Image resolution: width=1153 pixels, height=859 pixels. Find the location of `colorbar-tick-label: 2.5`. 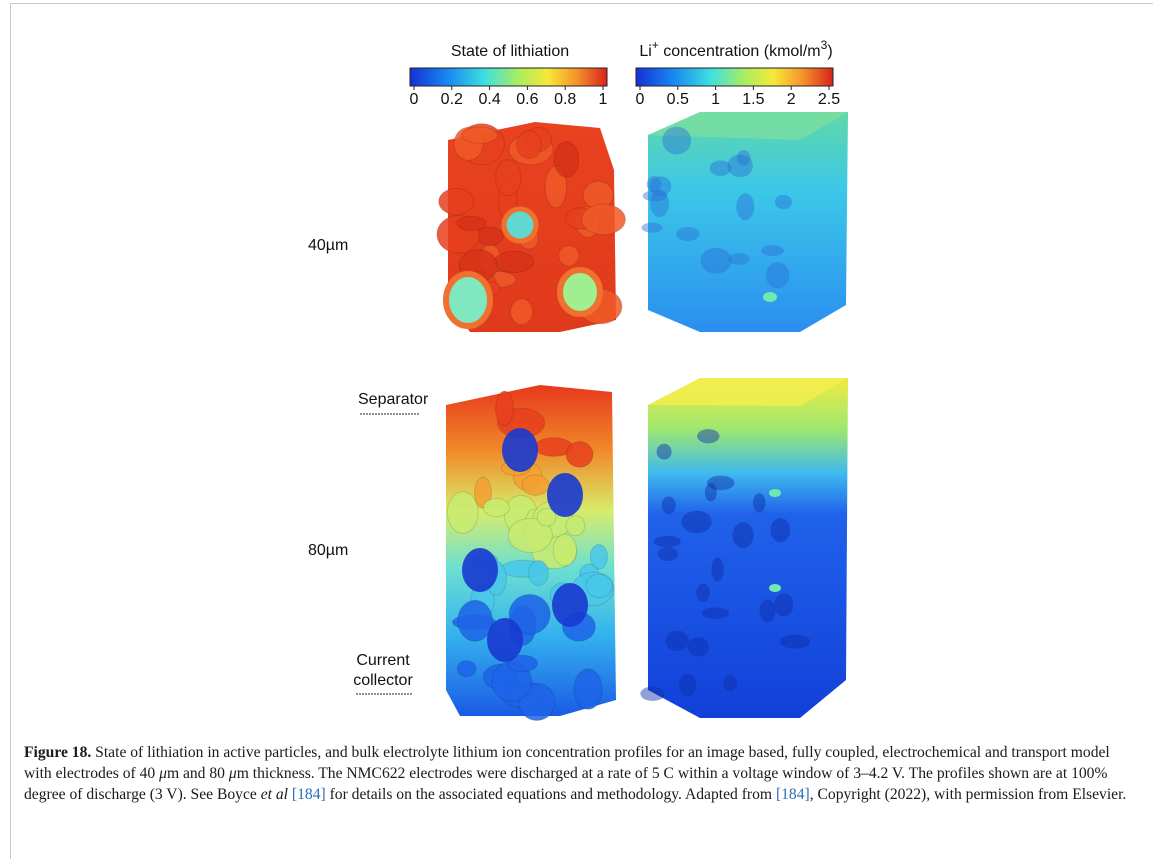

colorbar-tick-label: 2.5 is located at coordinates (829, 99).